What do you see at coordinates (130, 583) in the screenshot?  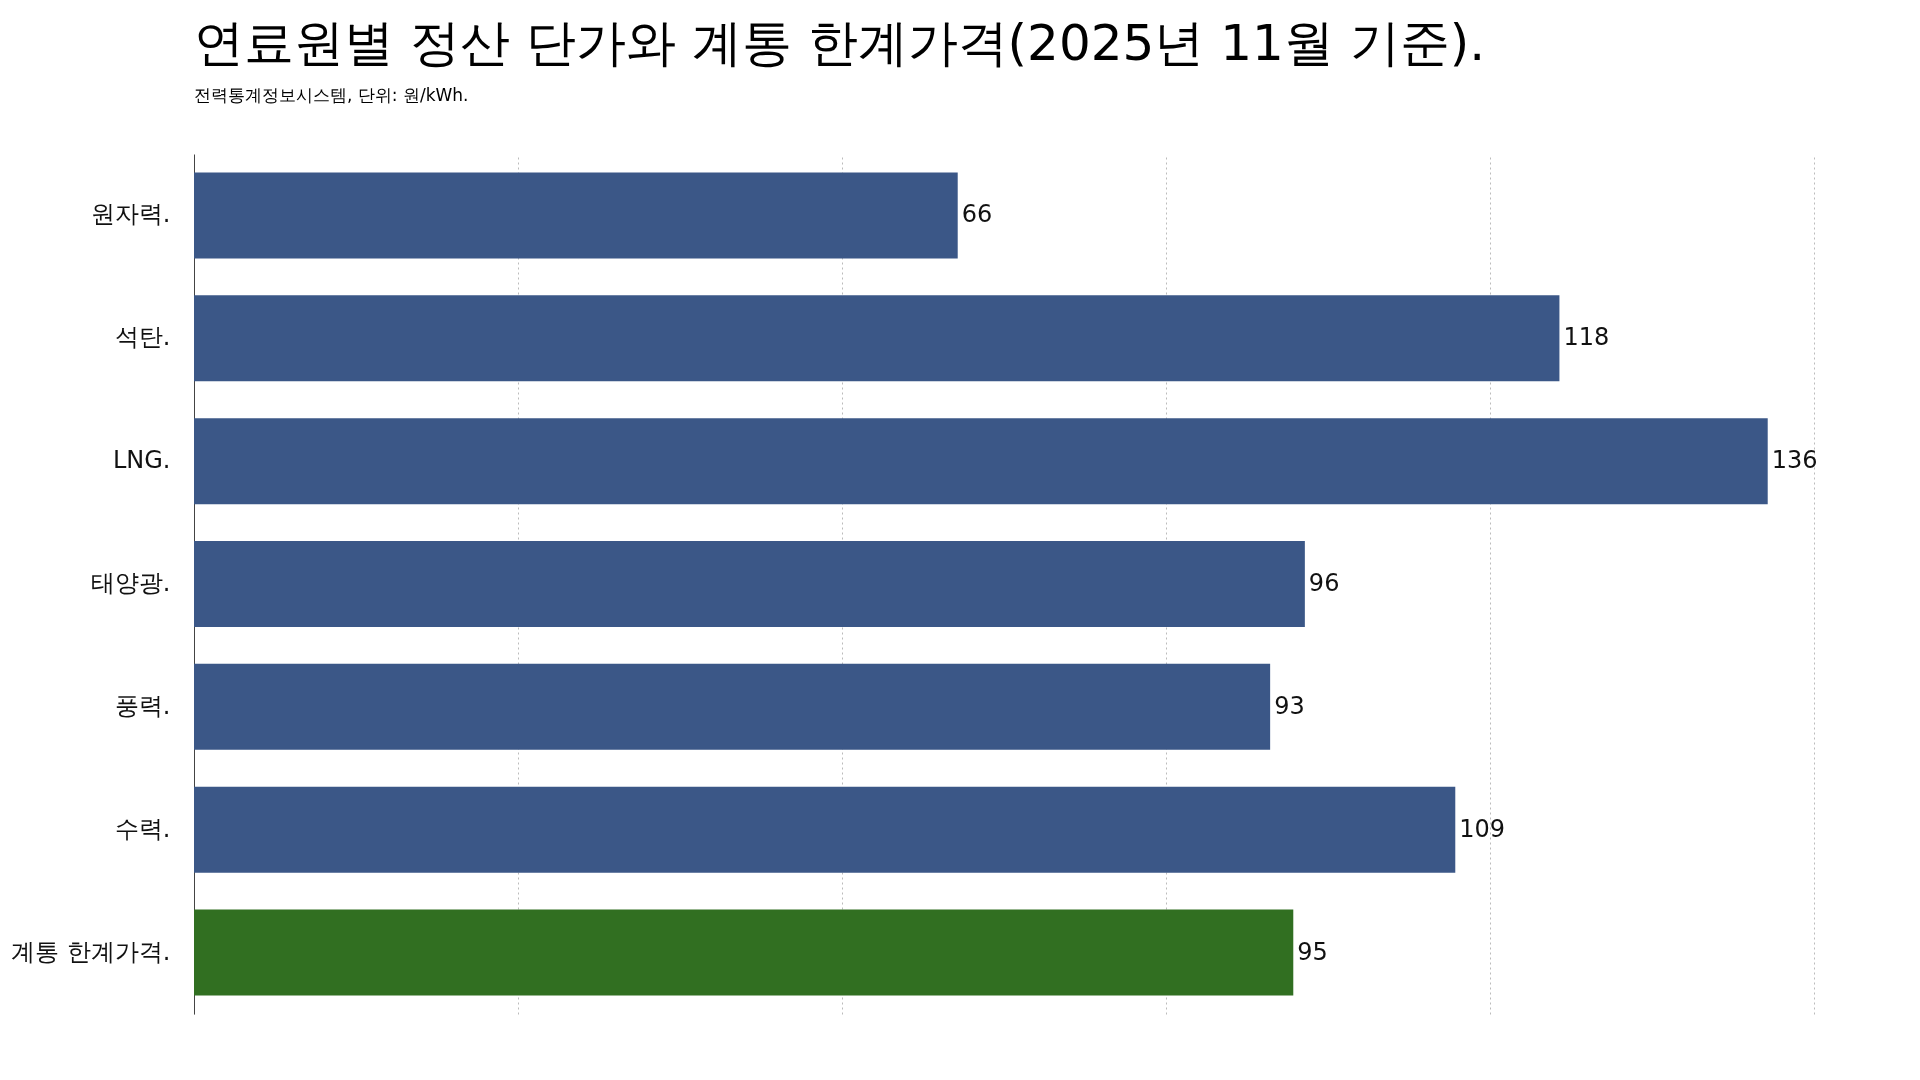 I see `y-tick-label: 태양광.` at bounding box center [130, 583].